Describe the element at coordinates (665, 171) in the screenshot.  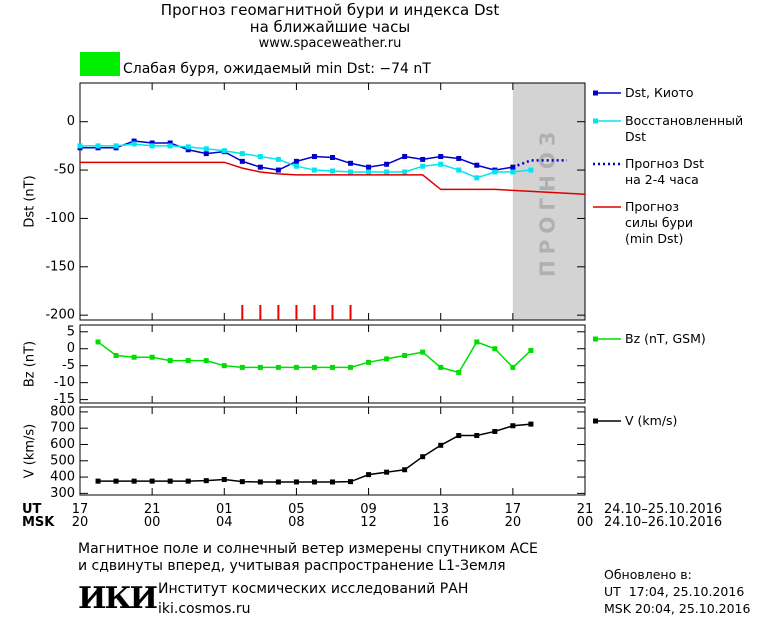
I see `legend-entry: Прогноз Dst на 2-4 часа` at that location.